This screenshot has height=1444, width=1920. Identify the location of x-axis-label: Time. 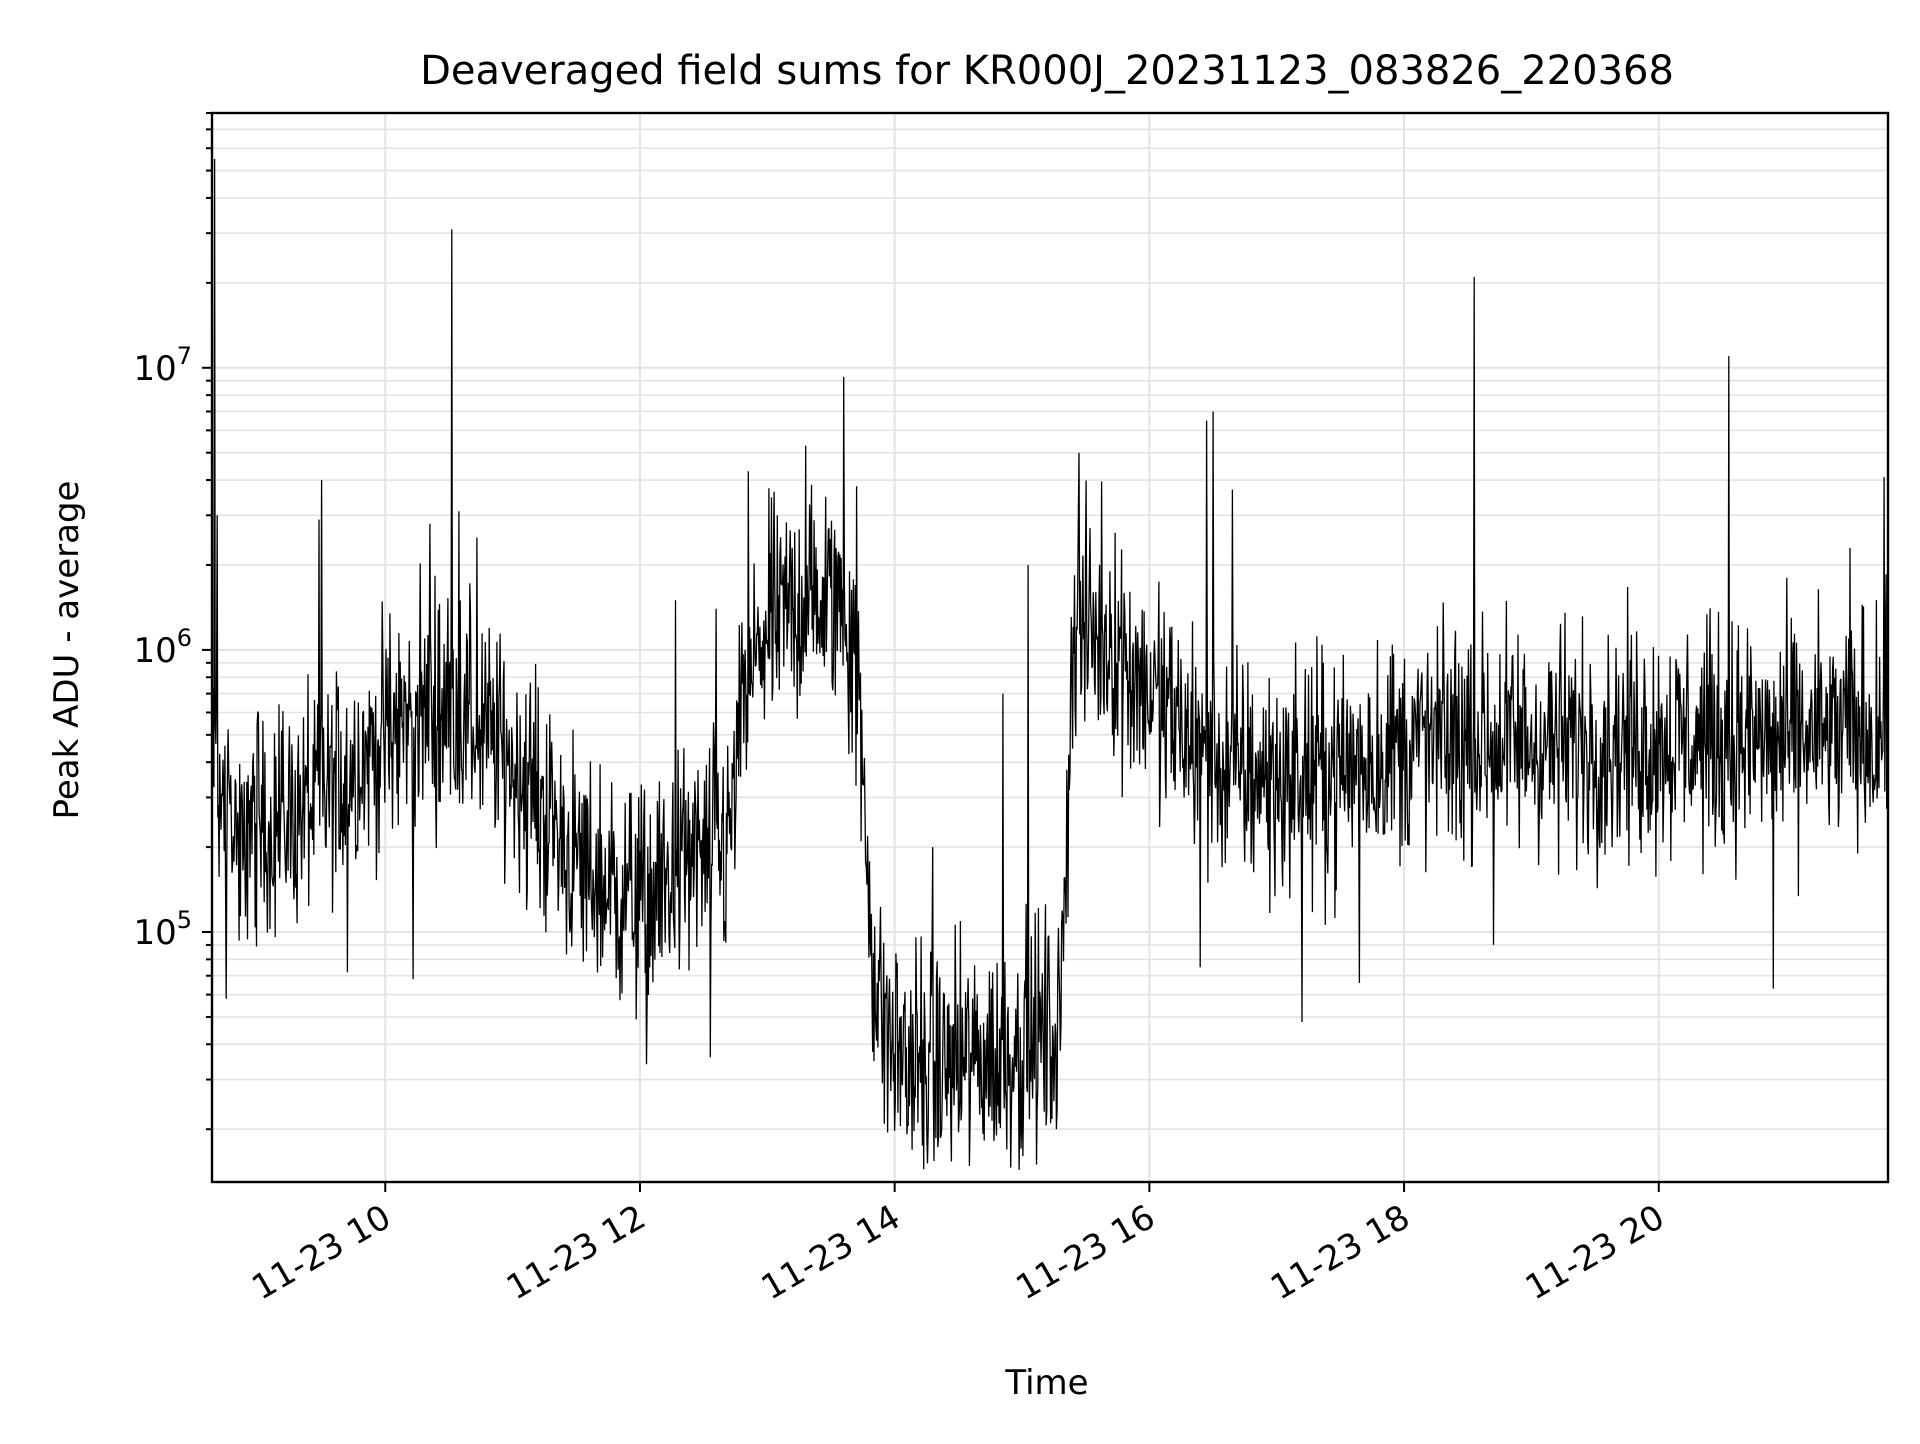
(1046, 1383).